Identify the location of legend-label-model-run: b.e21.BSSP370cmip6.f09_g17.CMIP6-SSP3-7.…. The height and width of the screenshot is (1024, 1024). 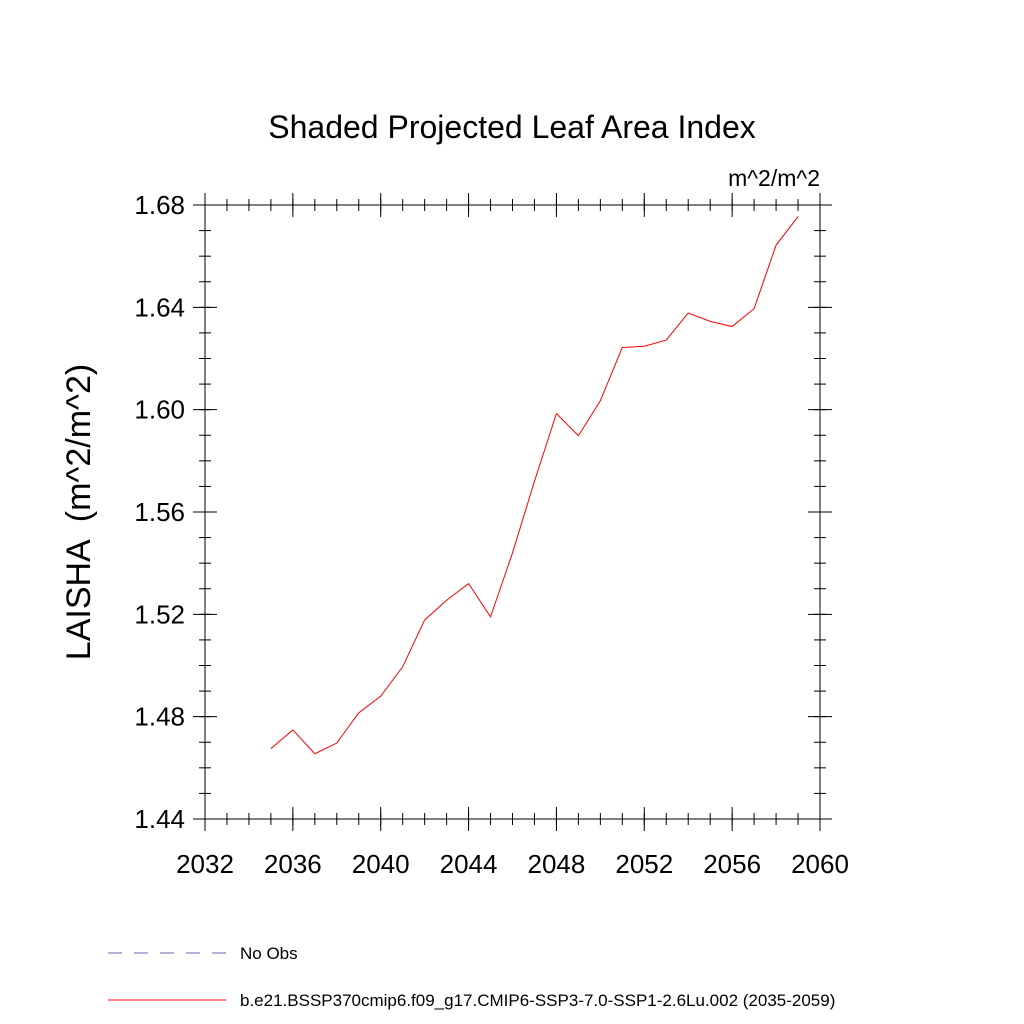
(537, 1000).